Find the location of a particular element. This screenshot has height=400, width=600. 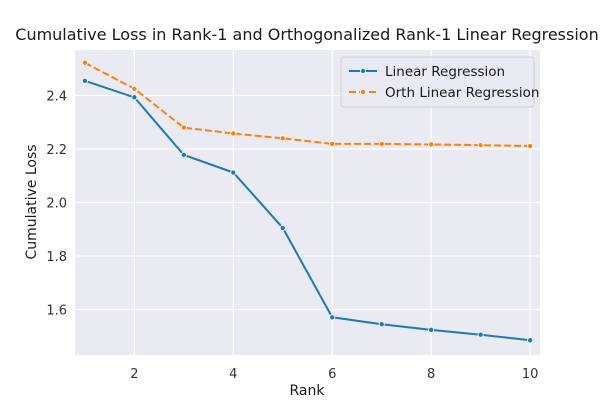

y-tick-label: 2.2 is located at coordinates (56, 150).